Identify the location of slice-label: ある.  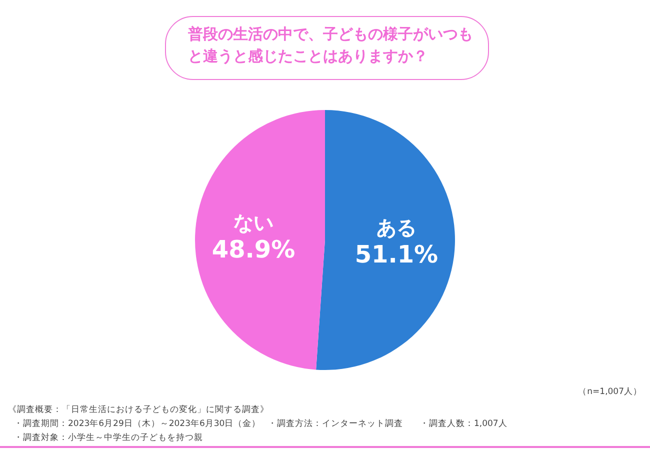
(396, 227).